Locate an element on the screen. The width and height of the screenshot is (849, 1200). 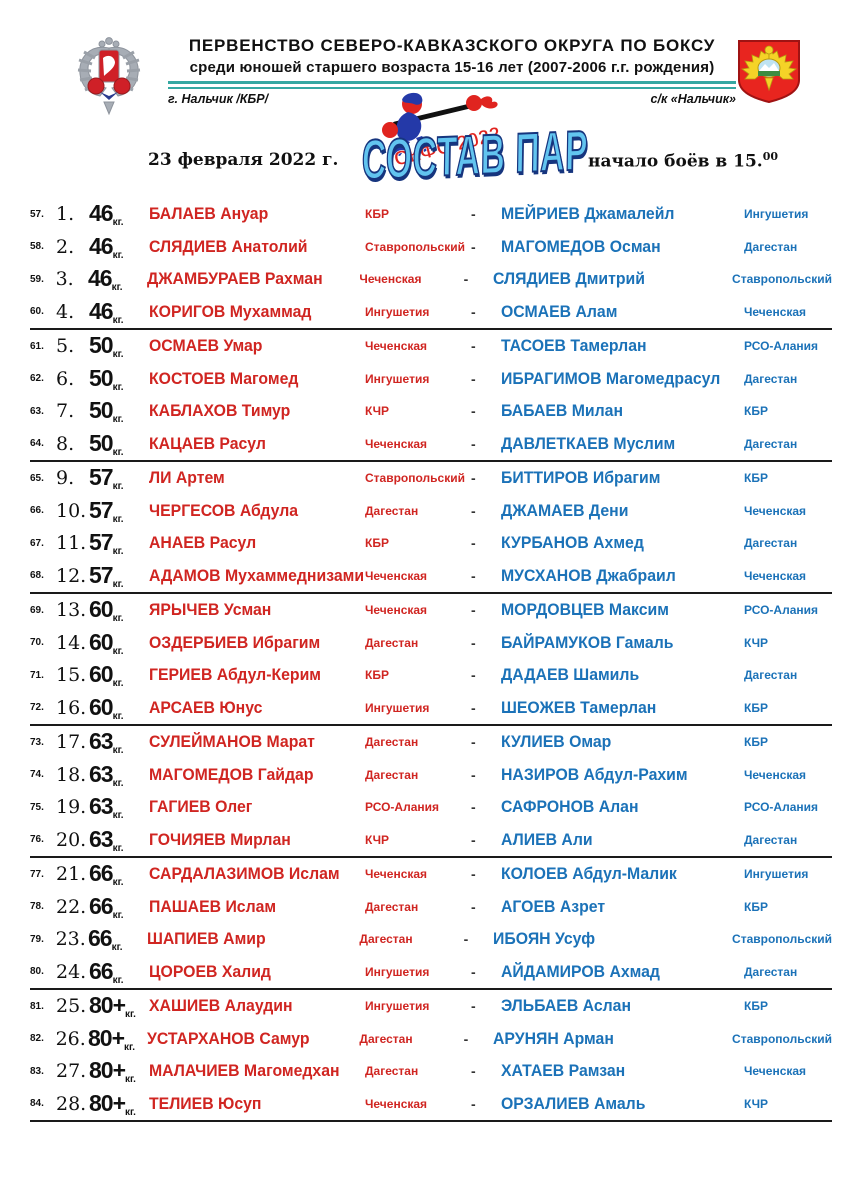
bout-number: 73. is located at coordinates (37, 742).